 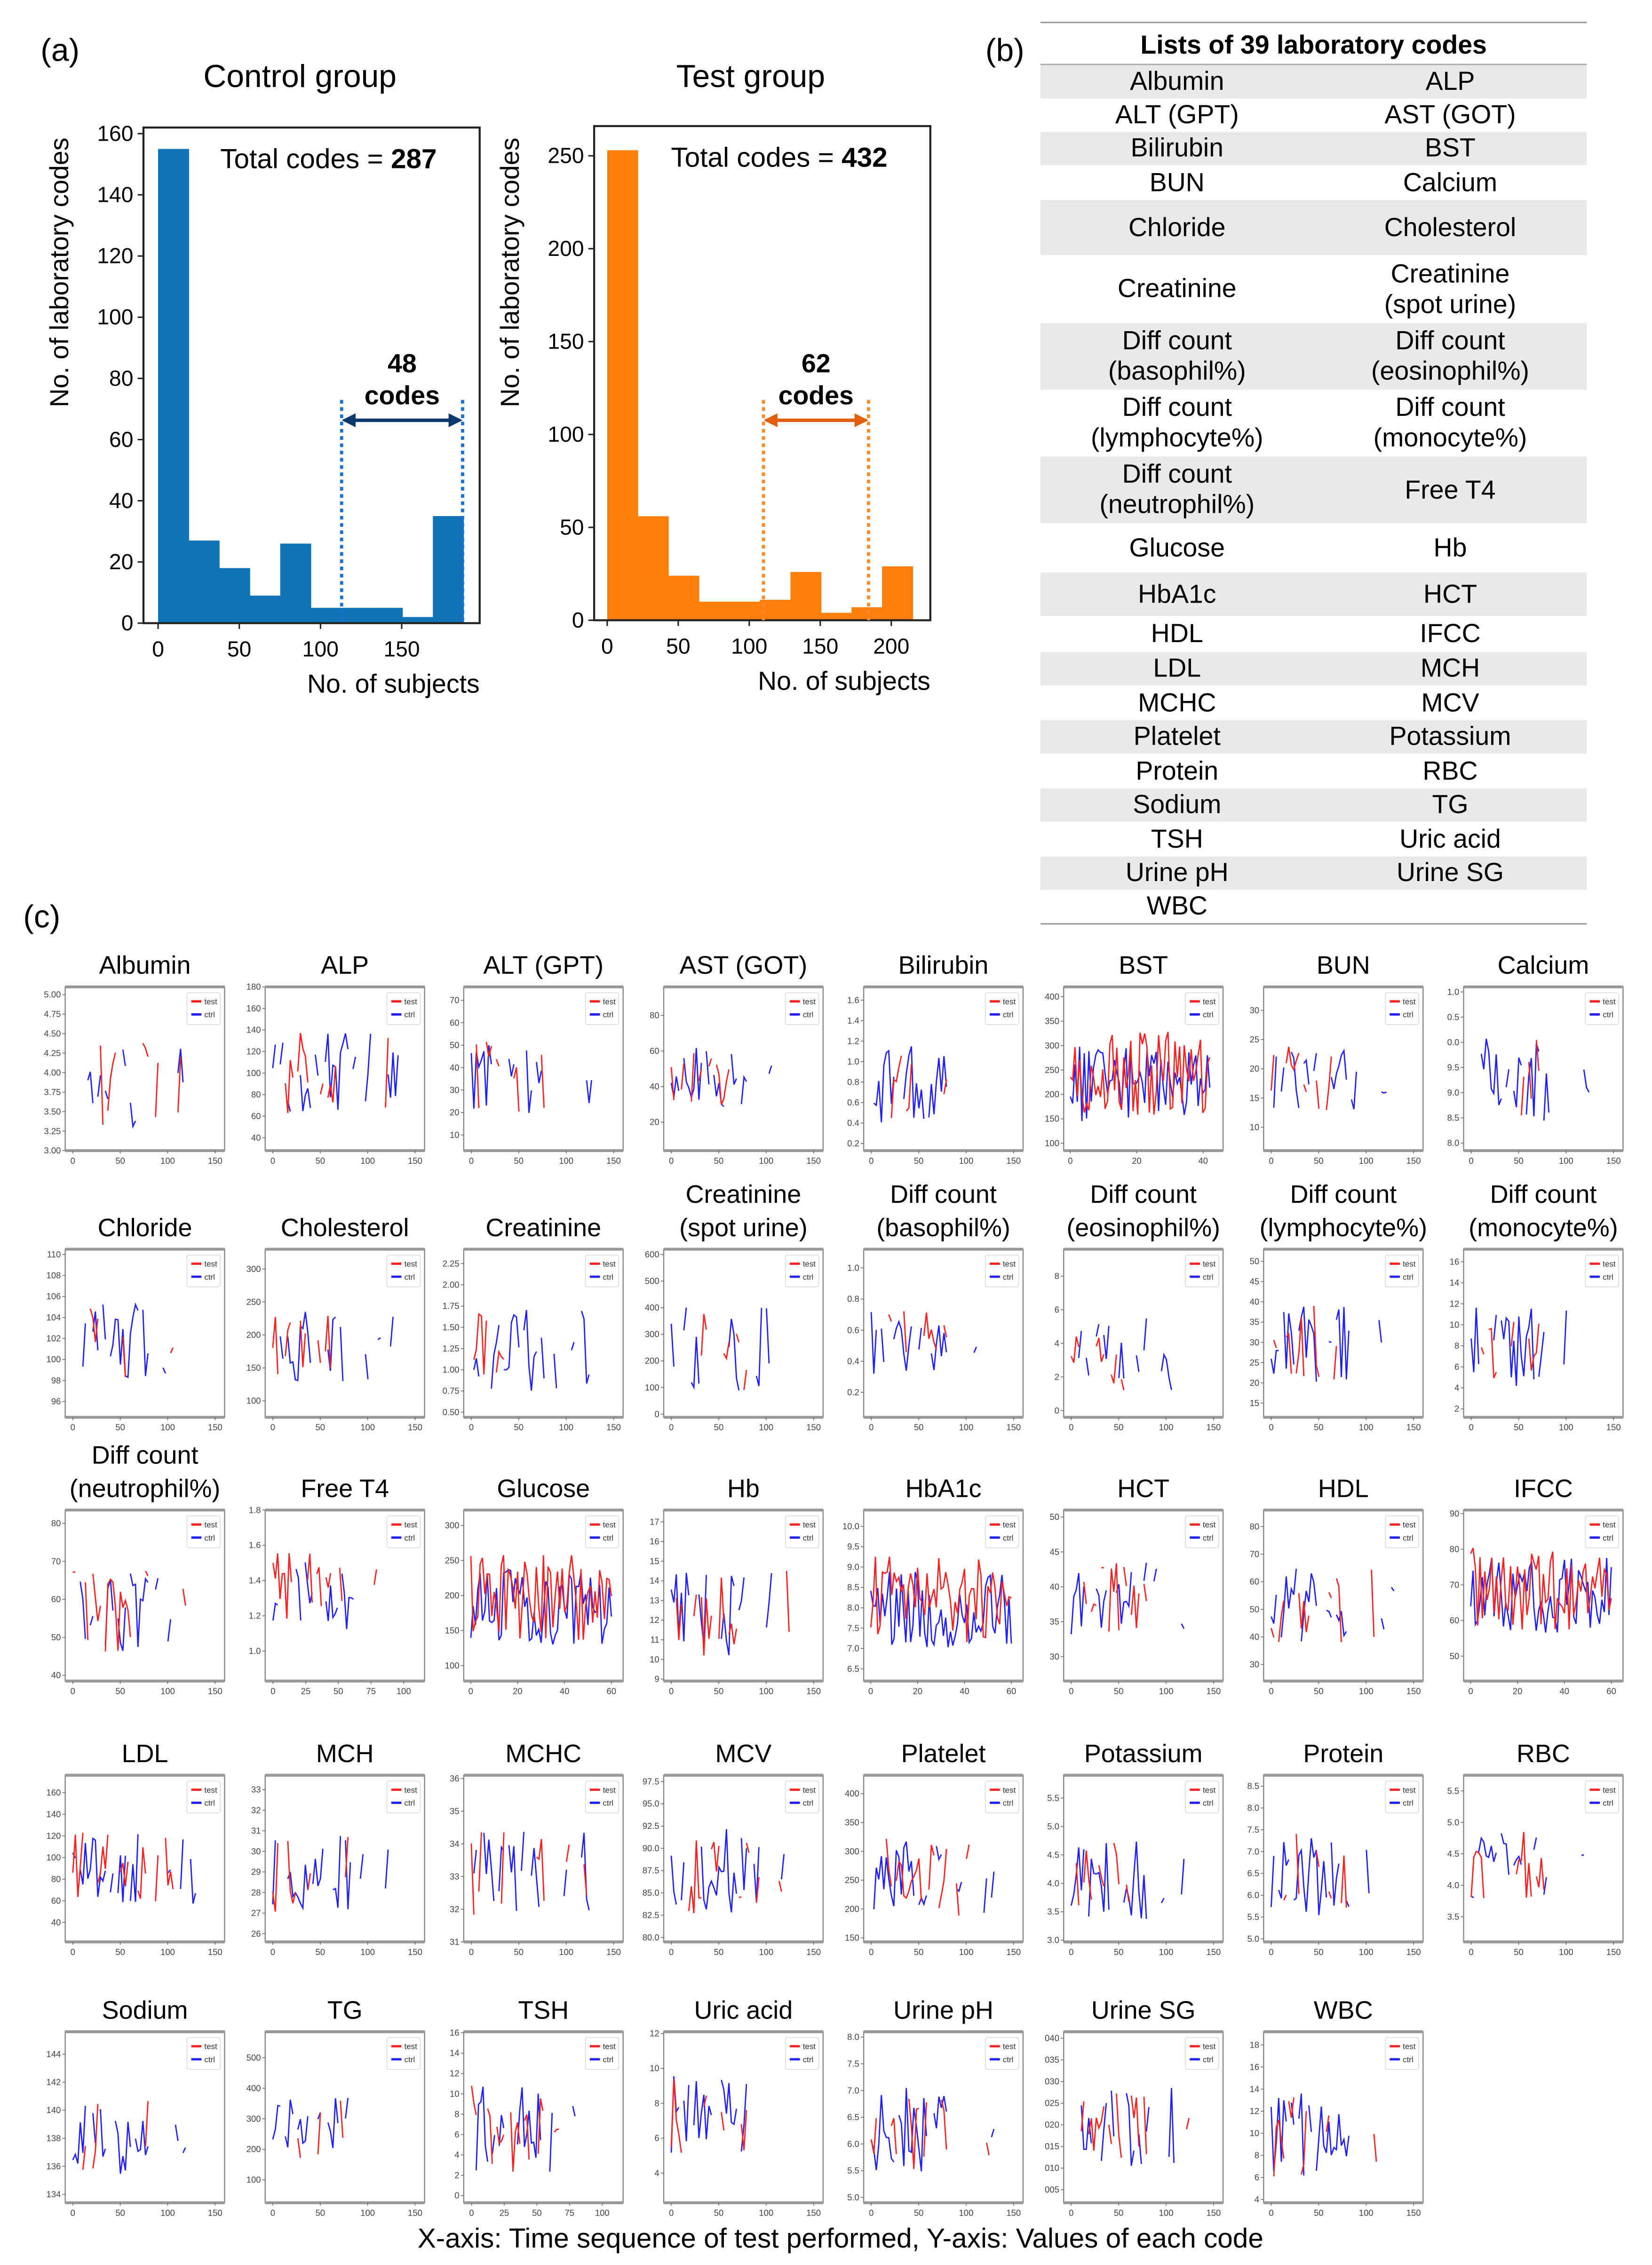 I want to click on x-tick-label: 20, so click(x=518, y=1691).